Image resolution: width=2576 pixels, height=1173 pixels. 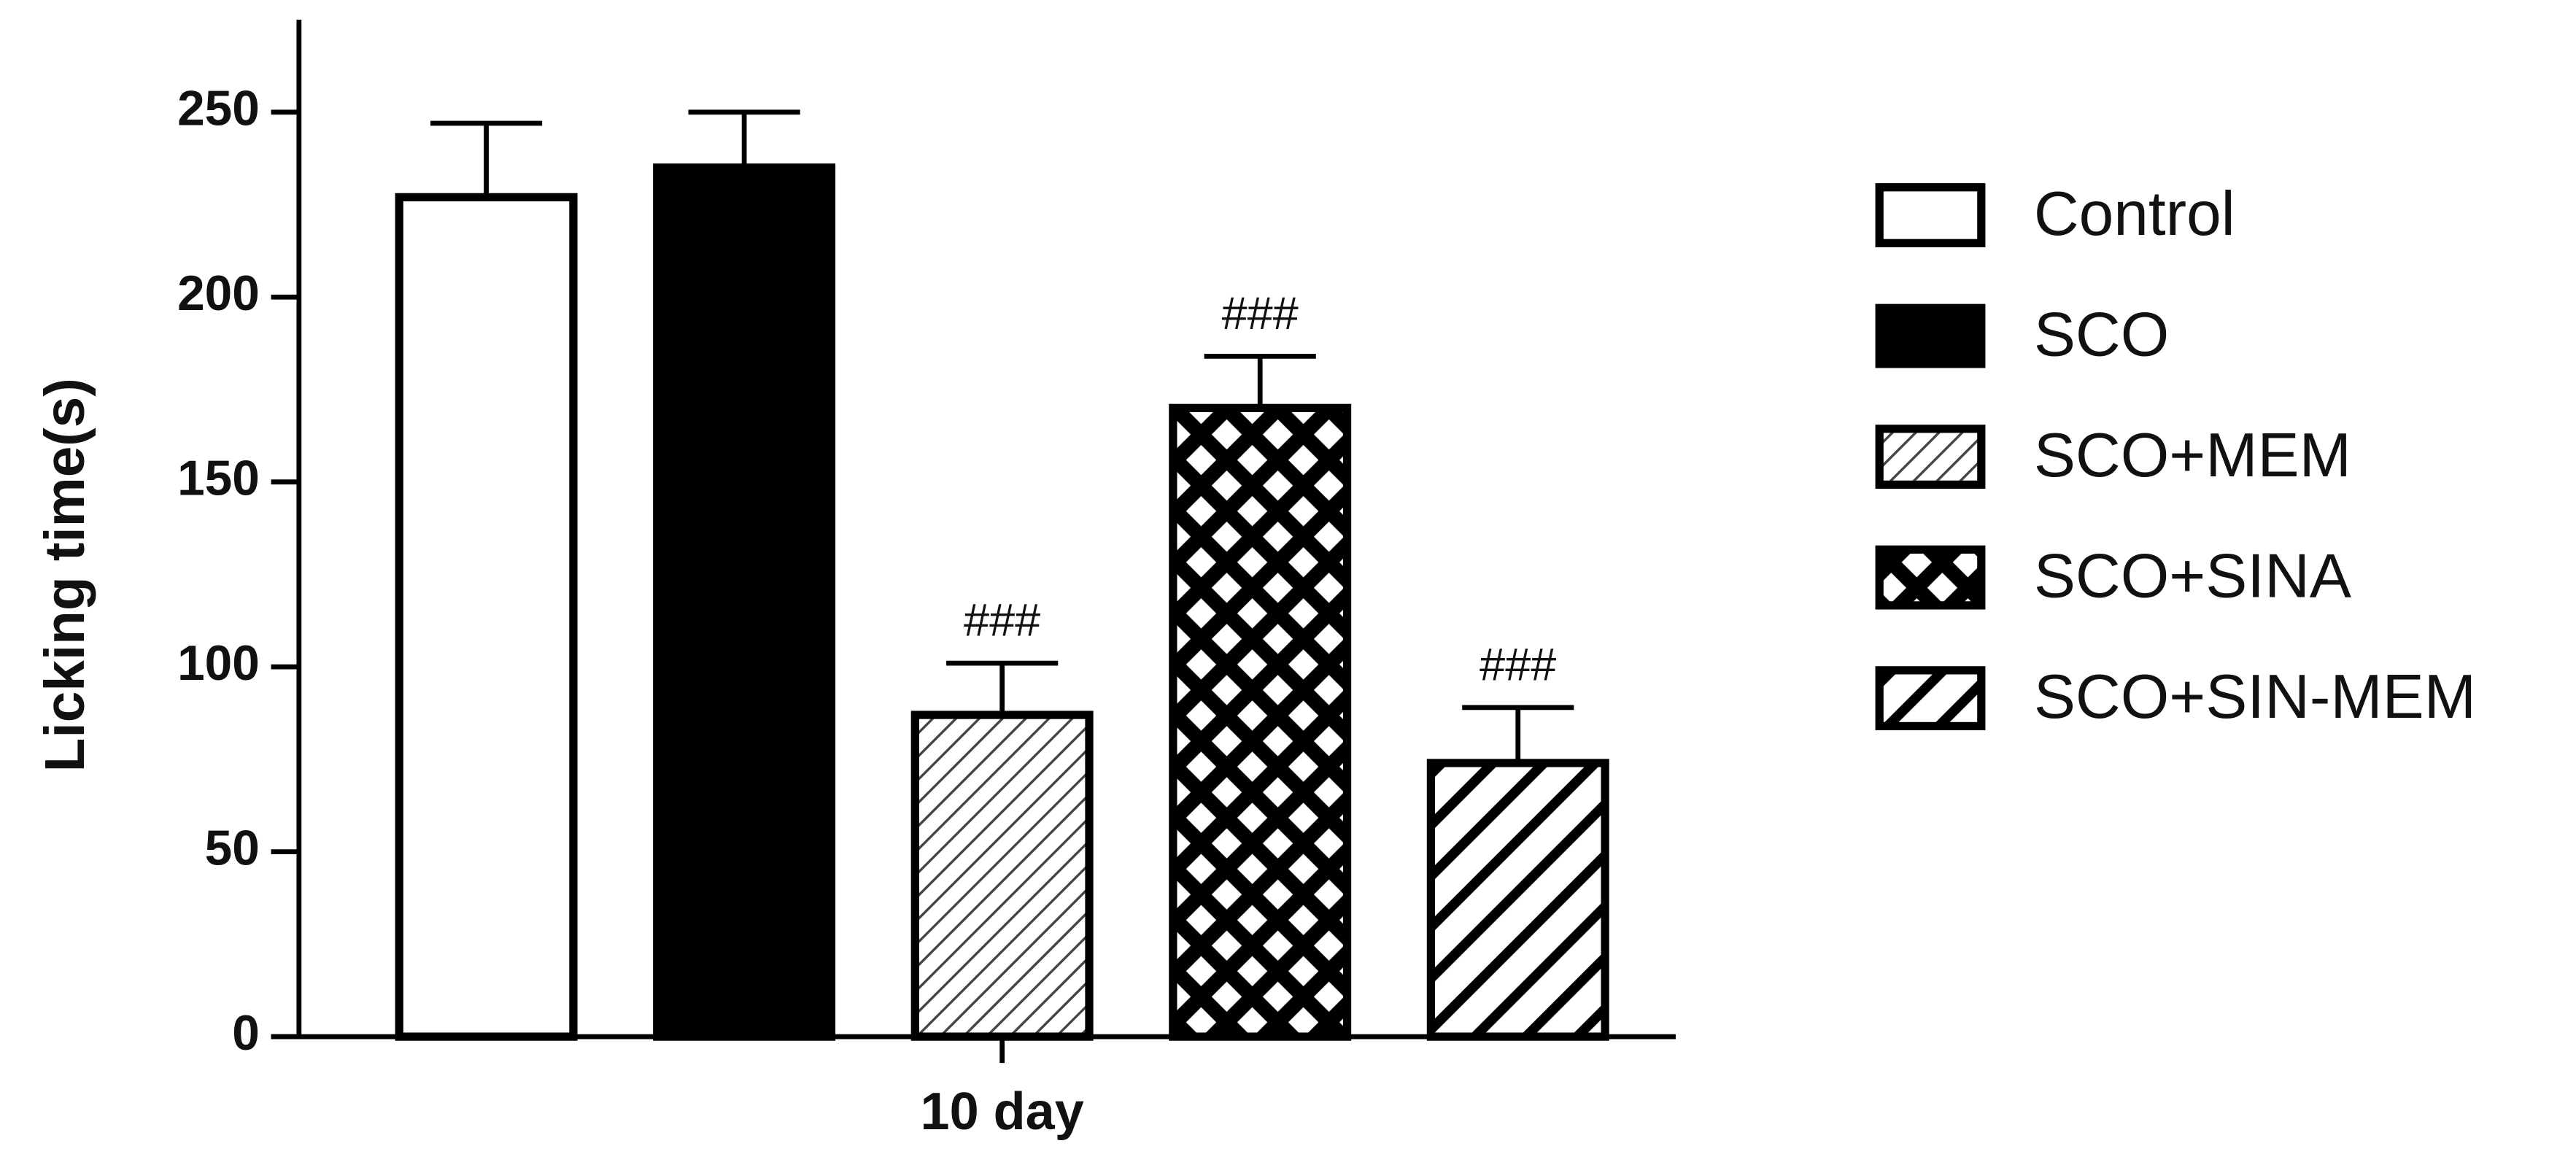 I want to click on legend-label: SCO, so click(x=2101, y=335).